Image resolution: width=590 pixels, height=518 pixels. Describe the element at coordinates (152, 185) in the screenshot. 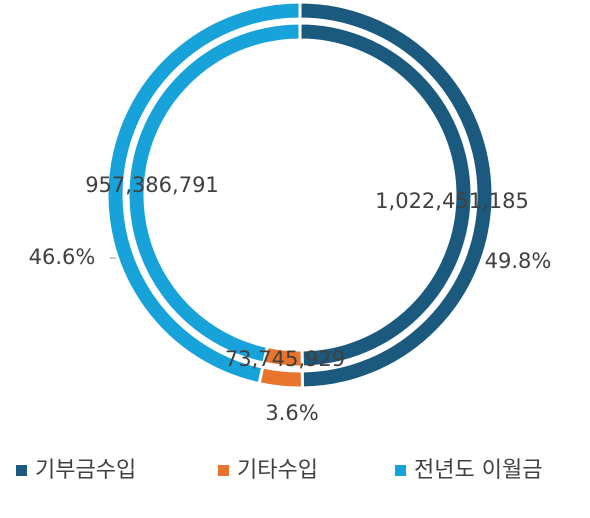

I see `data-label: 957,386,791` at that location.